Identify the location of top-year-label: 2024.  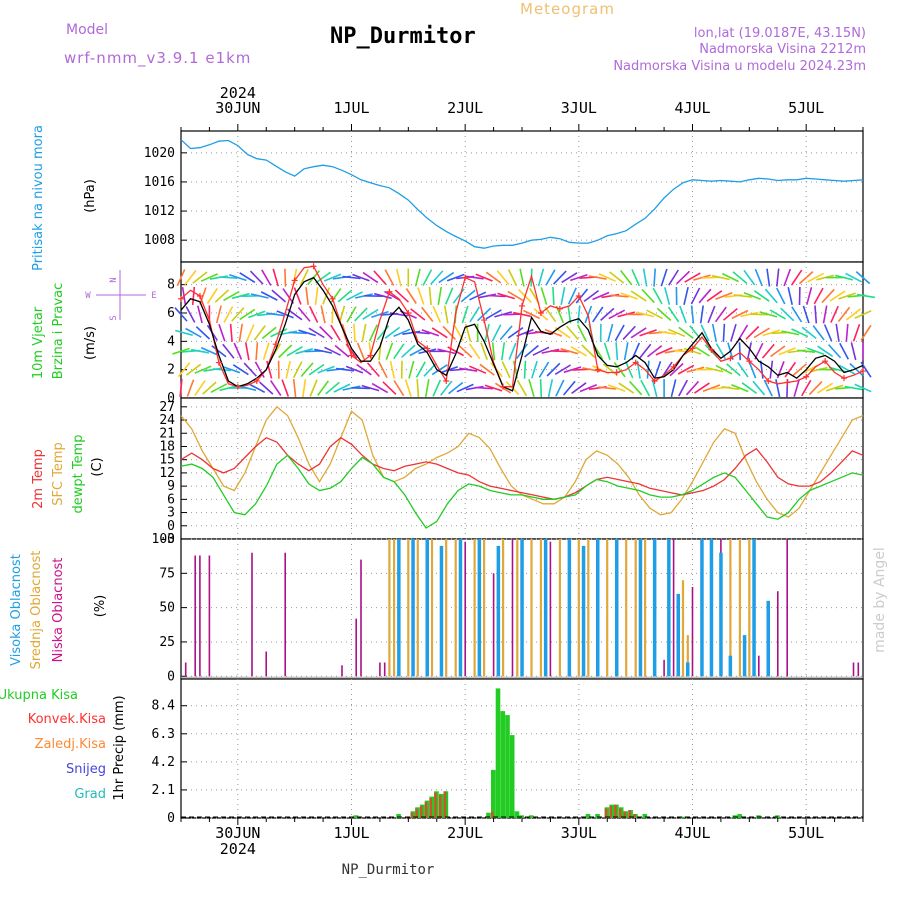
(238, 93).